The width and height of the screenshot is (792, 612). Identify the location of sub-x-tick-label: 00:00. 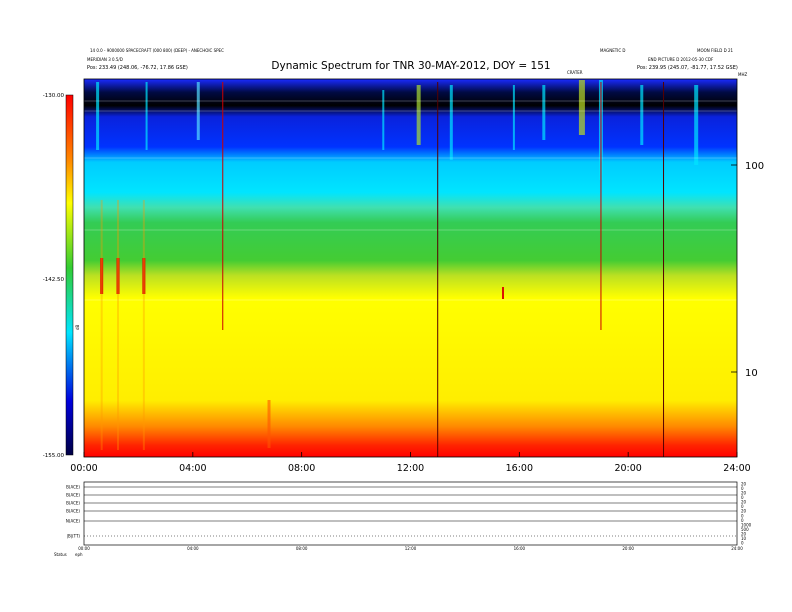
(84, 548).